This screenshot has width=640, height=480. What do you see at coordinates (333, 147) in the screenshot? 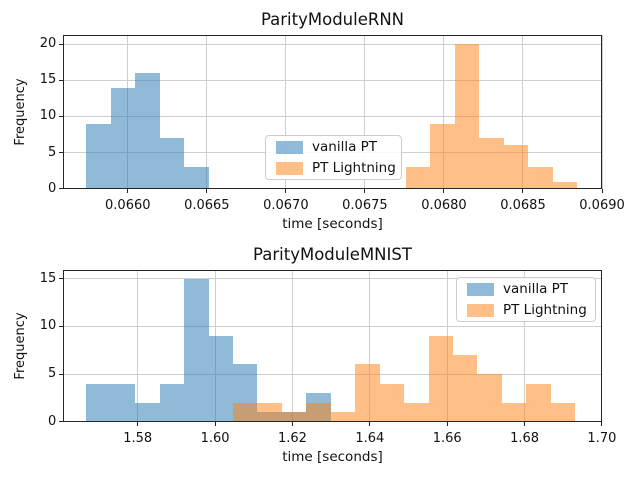
I see `legend-item: vanilla PT` at bounding box center [333, 147].